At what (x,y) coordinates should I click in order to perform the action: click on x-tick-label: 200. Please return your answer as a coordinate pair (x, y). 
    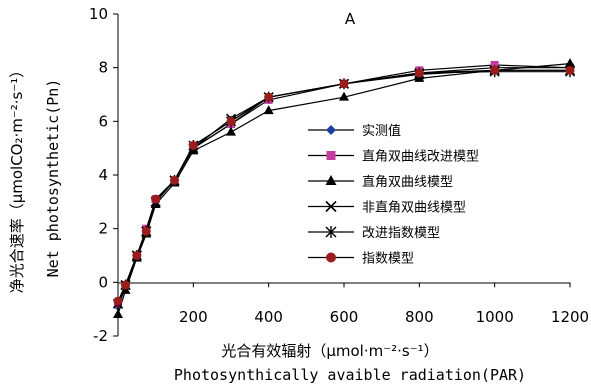
    Looking at the image, I should click on (193, 317).